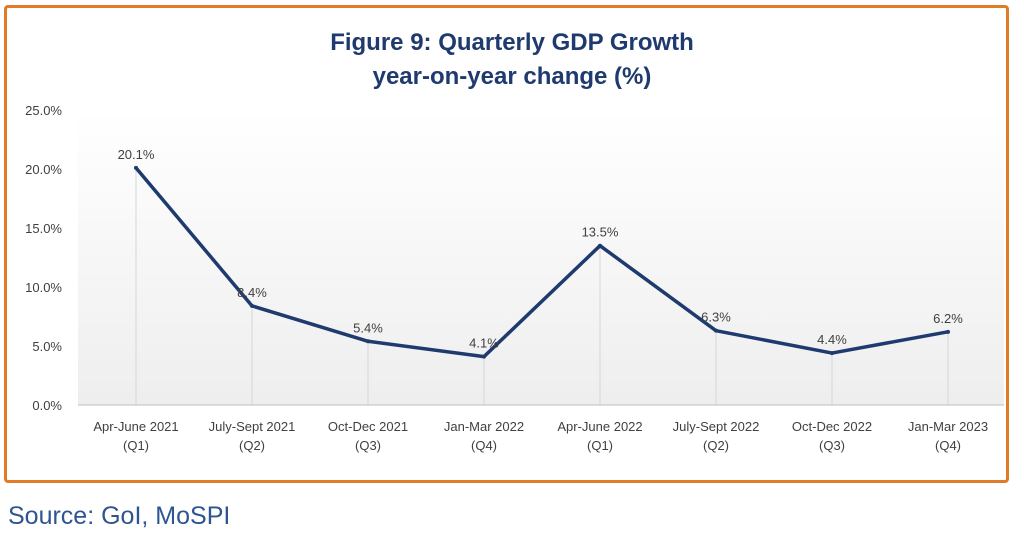 Image resolution: width=1024 pixels, height=536 pixels. What do you see at coordinates (512, 76) in the screenshot?
I see `chart-subtitle: year-on-year change (%)` at bounding box center [512, 76].